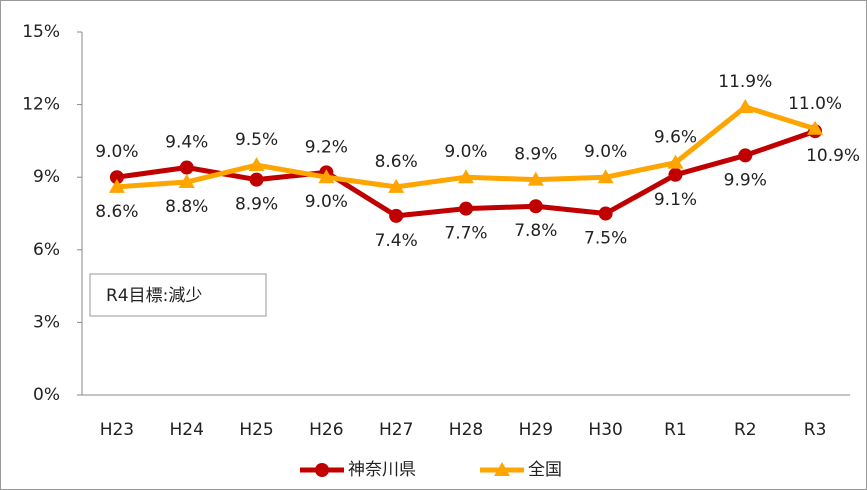 The width and height of the screenshot is (867, 490). I want to click on data-label: 7.8%, so click(535, 231).